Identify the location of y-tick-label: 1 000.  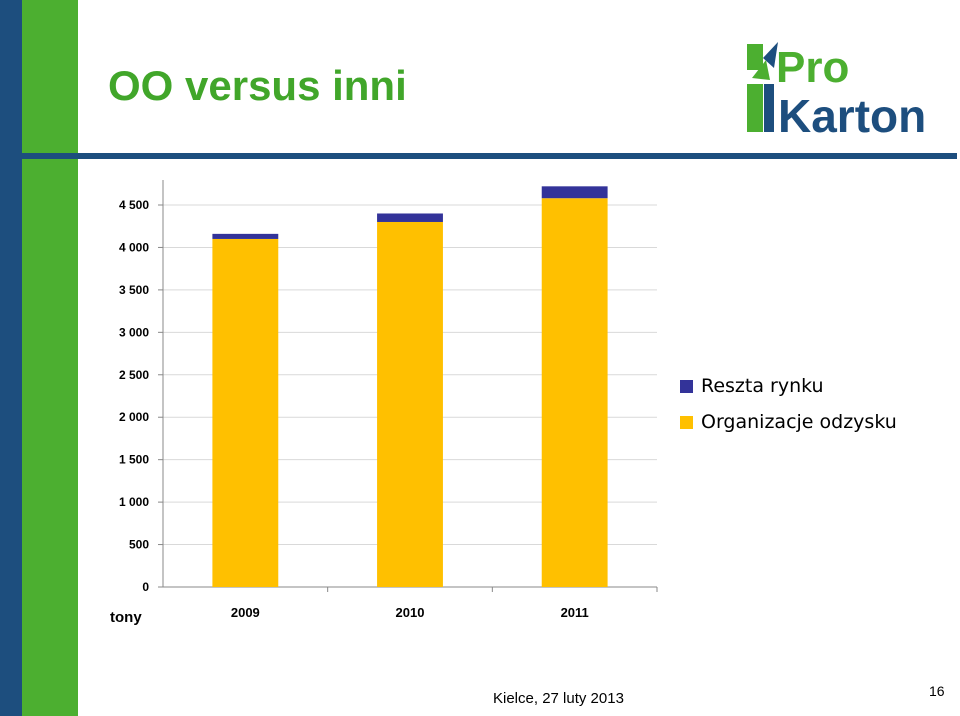
(134, 502).